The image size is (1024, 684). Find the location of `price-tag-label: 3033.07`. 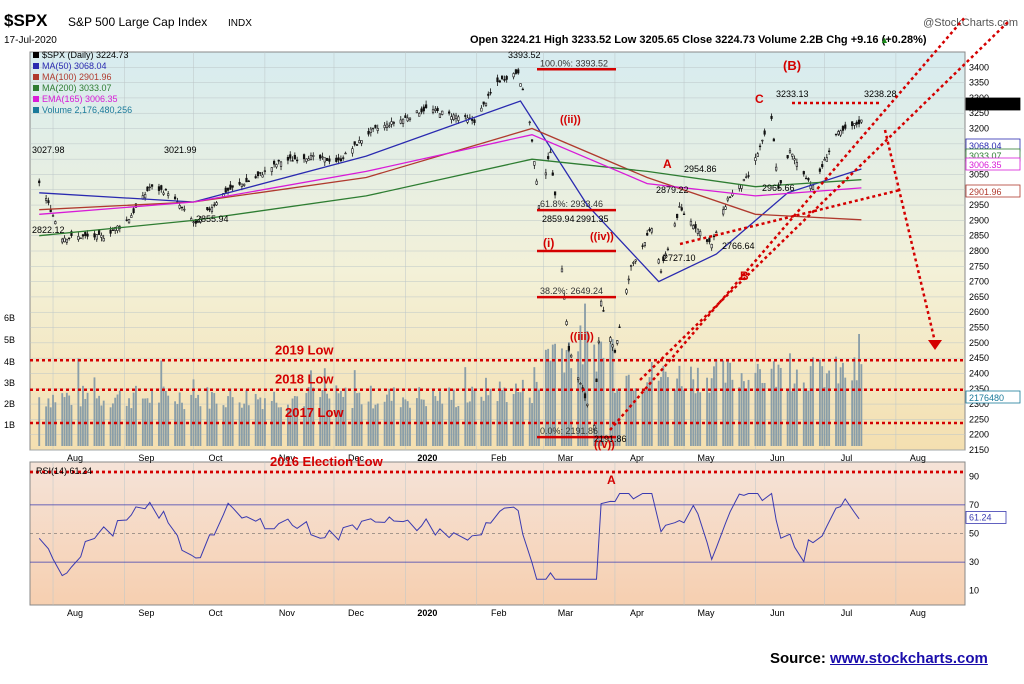

price-tag-label: 3033.07 is located at coordinates (985, 156).